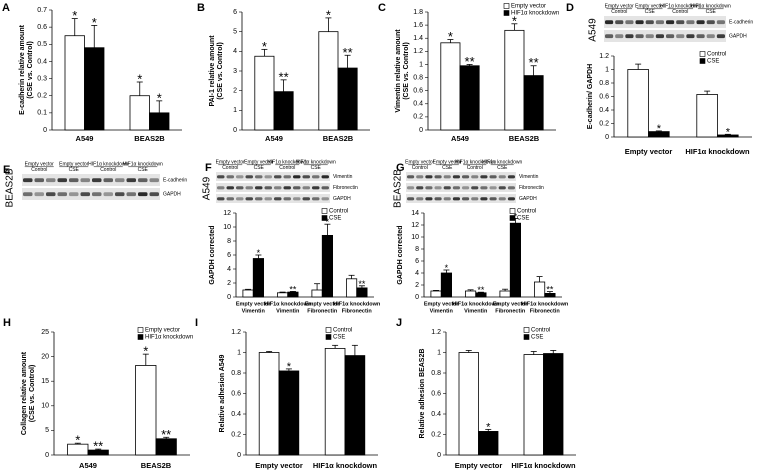 This screenshot has width=759, height=475. What do you see at coordinates (400, 254) in the screenshot?
I see `y-axis-label: GAPDH corrected` at bounding box center [400, 254].